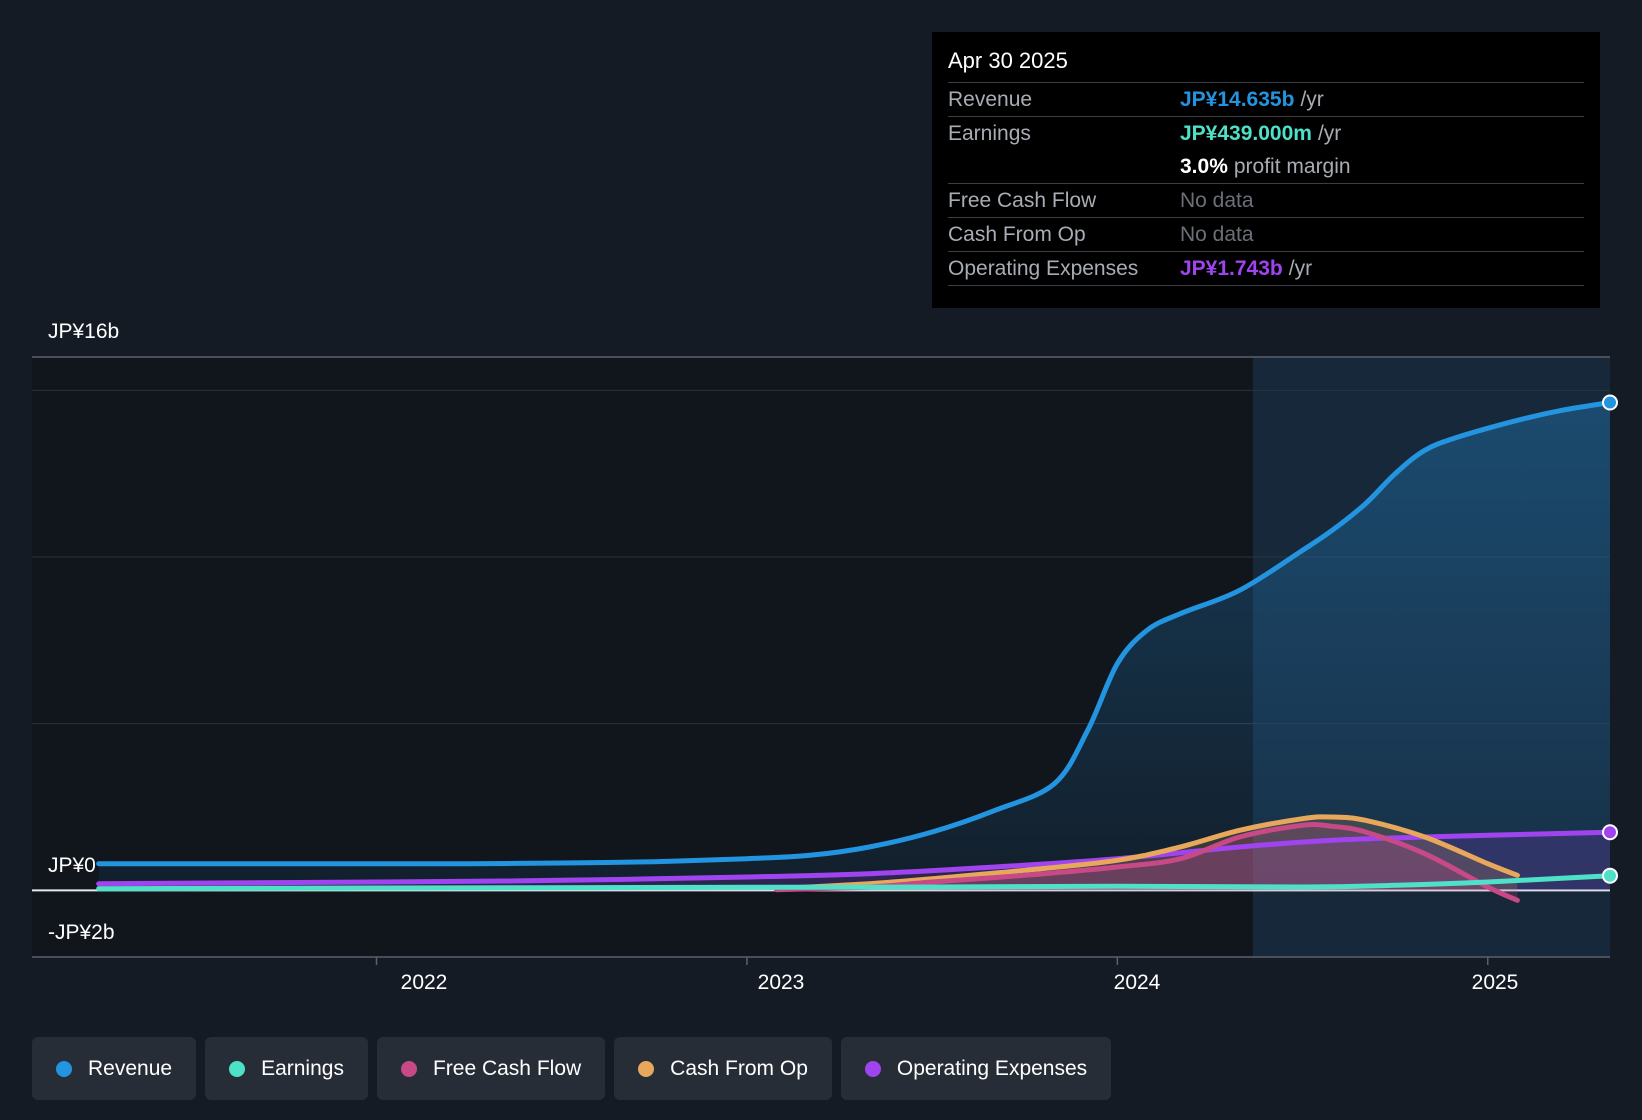 This screenshot has height=1120, width=1642. I want to click on tooltip-unit: profit margin, so click(1292, 166).